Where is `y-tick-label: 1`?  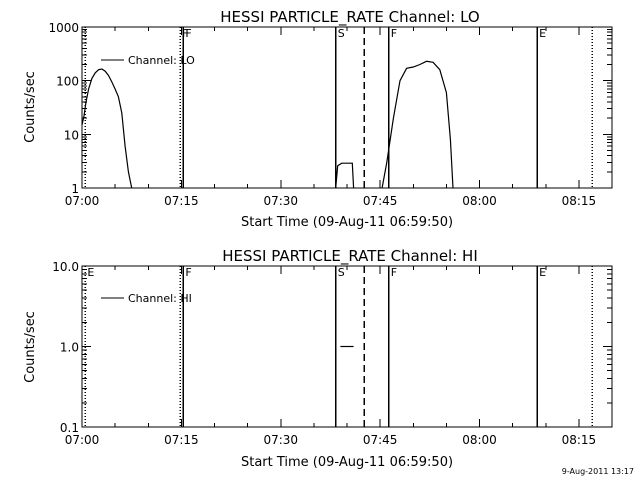
y-tick-label: 1 is located at coordinates (75, 189).